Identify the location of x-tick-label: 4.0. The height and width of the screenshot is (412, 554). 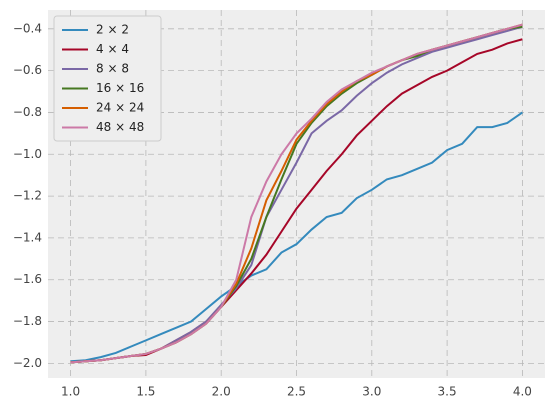
(522, 392).